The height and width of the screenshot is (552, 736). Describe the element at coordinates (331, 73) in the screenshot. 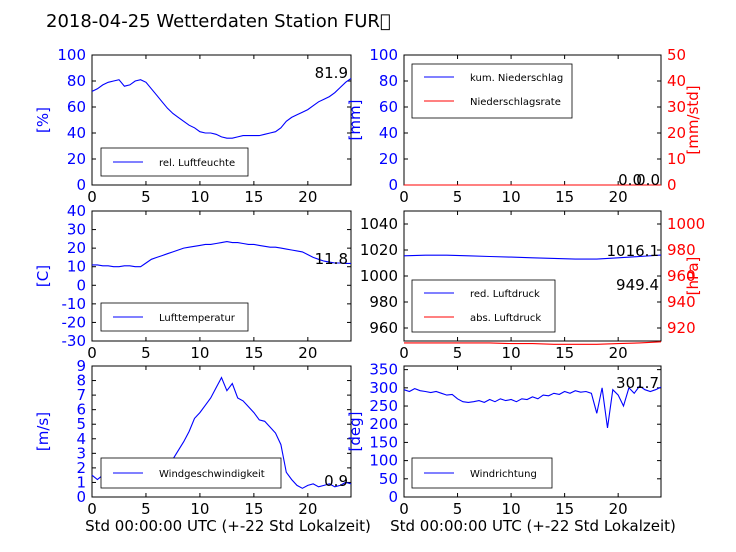

I see `value-annotation: 81.9` at that location.